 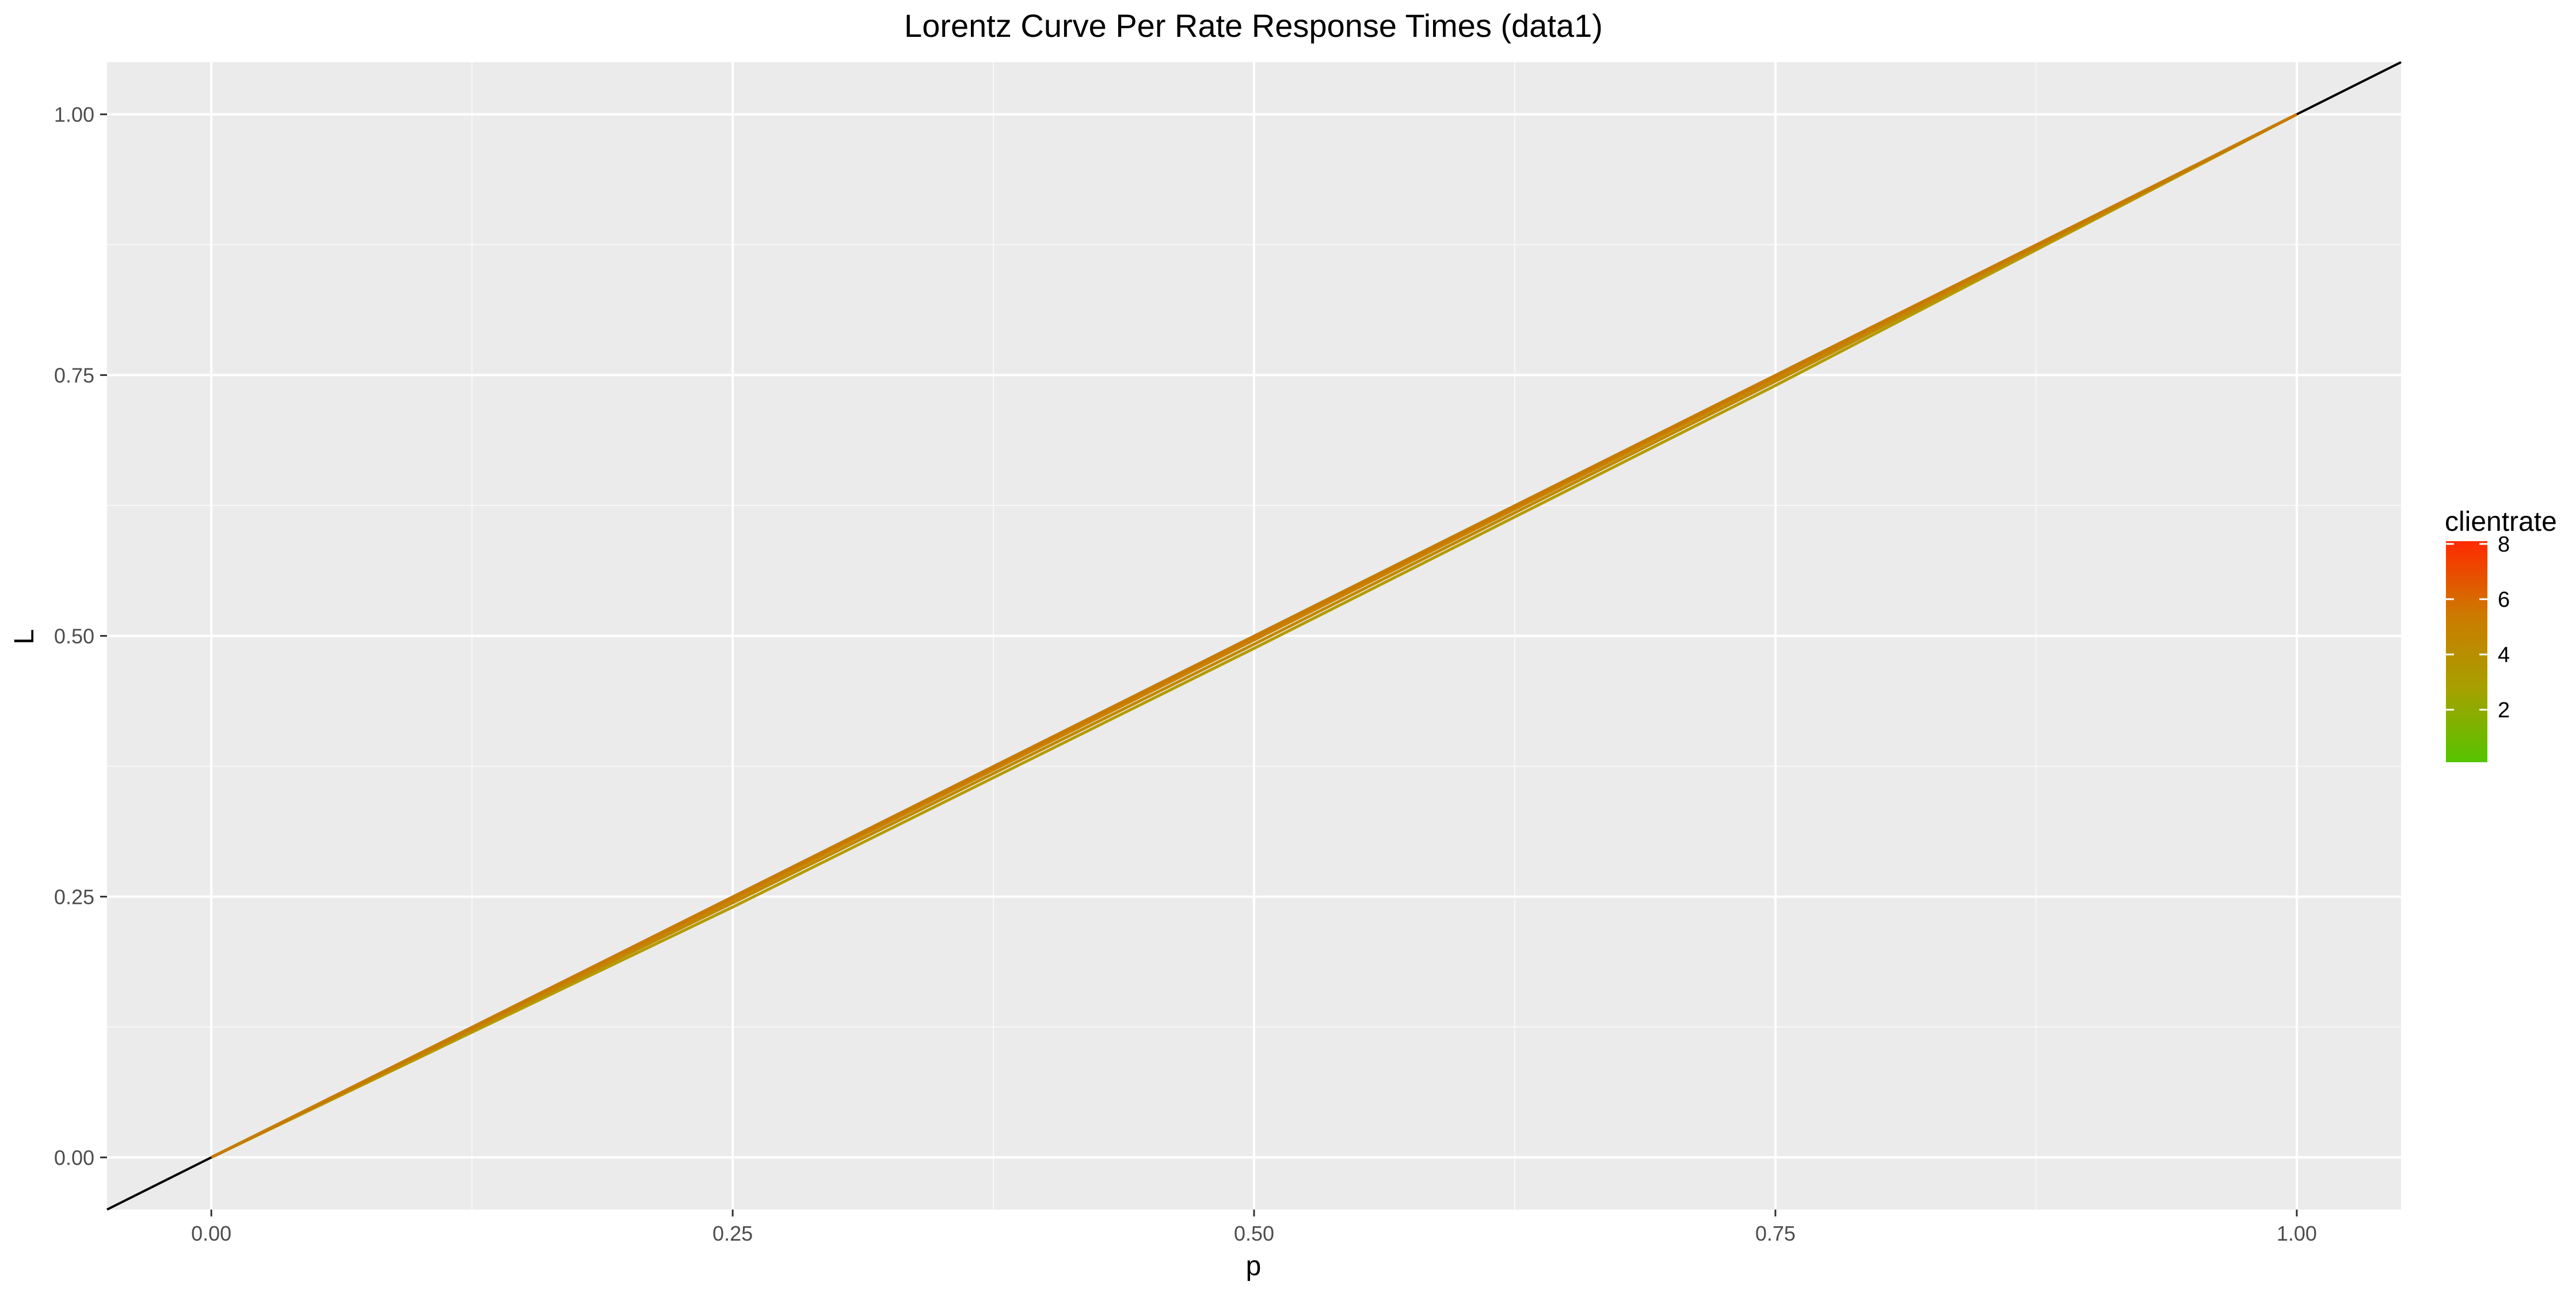 I want to click on y-tick-label: 0.75, so click(x=74, y=375).